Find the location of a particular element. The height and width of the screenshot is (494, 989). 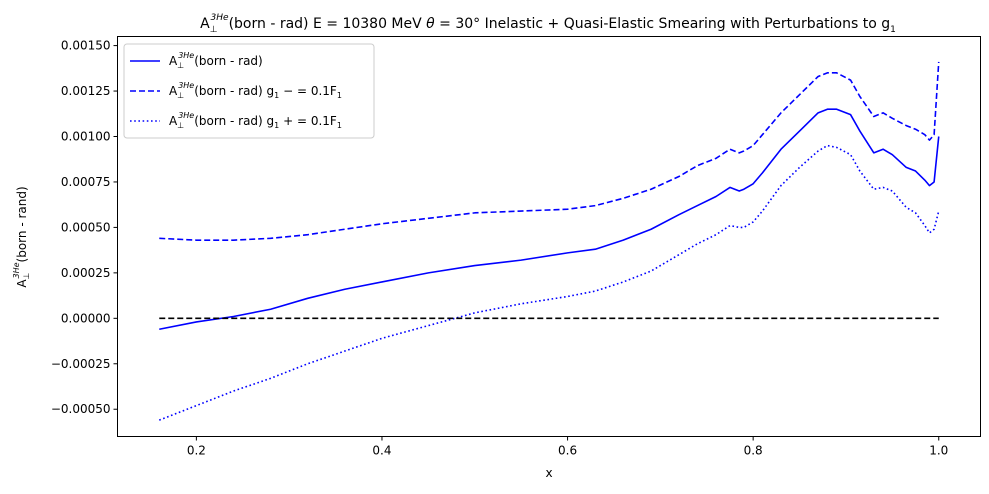

y-tick-label: 0.00000 is located at coordinates (86, 318).